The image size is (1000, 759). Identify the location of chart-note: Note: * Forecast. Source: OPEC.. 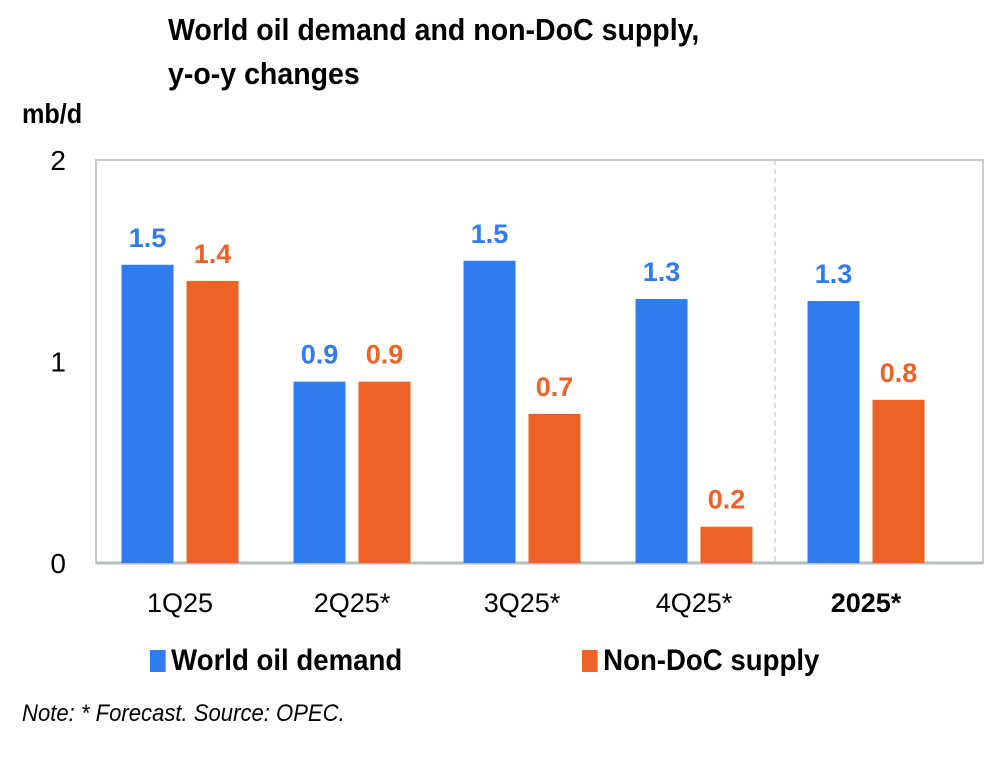
(183, 713).